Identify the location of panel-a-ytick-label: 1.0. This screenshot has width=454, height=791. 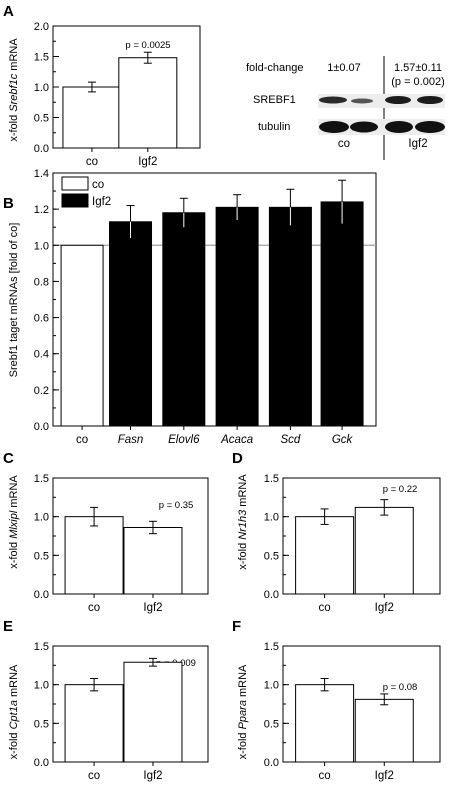
(41, 88).